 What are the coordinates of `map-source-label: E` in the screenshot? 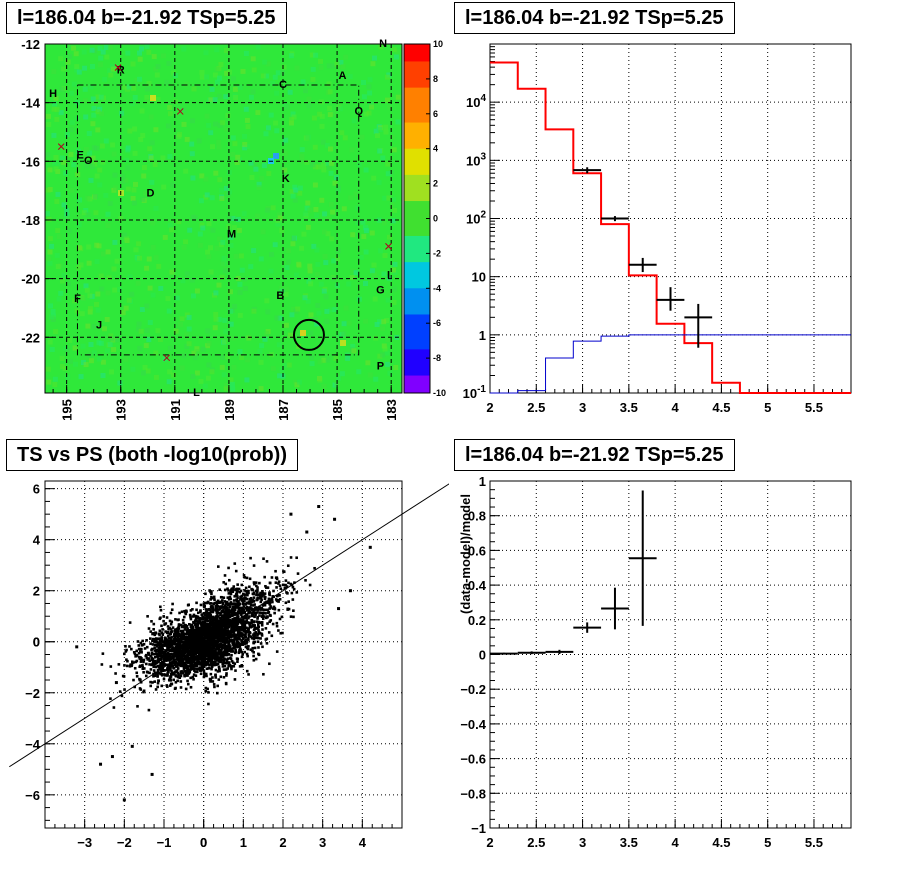 It's located at (79, 155).